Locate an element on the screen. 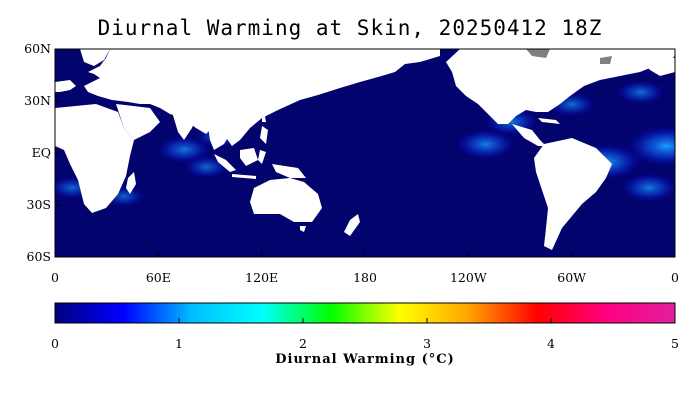  colorbar-tick-label: 5 is located at coordinates (675, 343).